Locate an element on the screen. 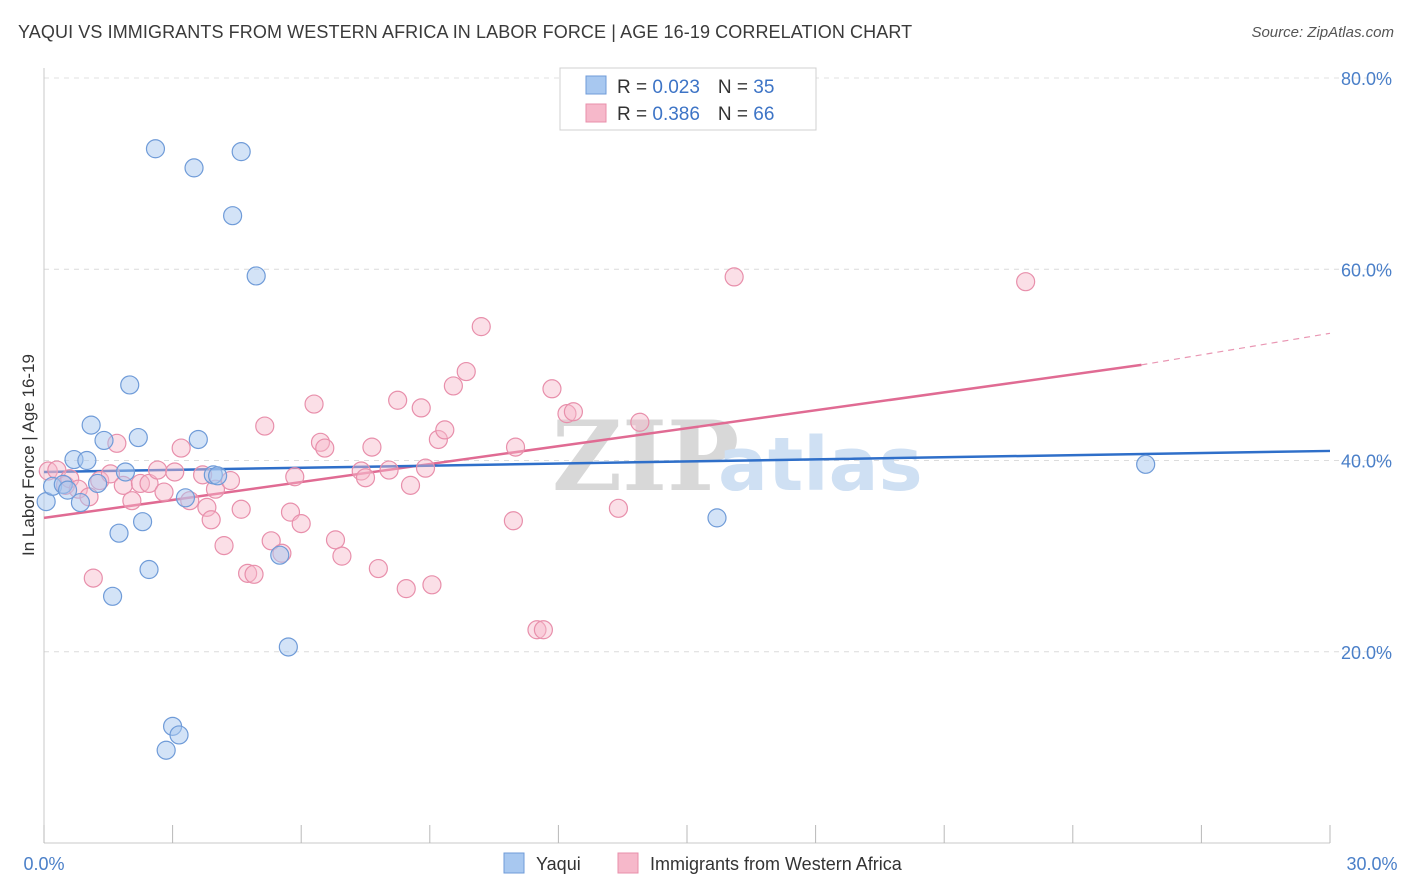 The image size is (1406, 892). legend-row2: R = 0.386 N = 66 is located at coordinates (695, 114).